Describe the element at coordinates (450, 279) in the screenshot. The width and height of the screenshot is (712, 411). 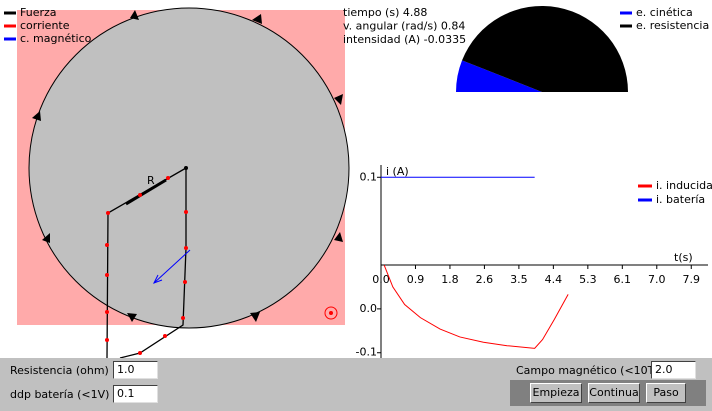
I see `x-tick-label: 1.8` at that location.